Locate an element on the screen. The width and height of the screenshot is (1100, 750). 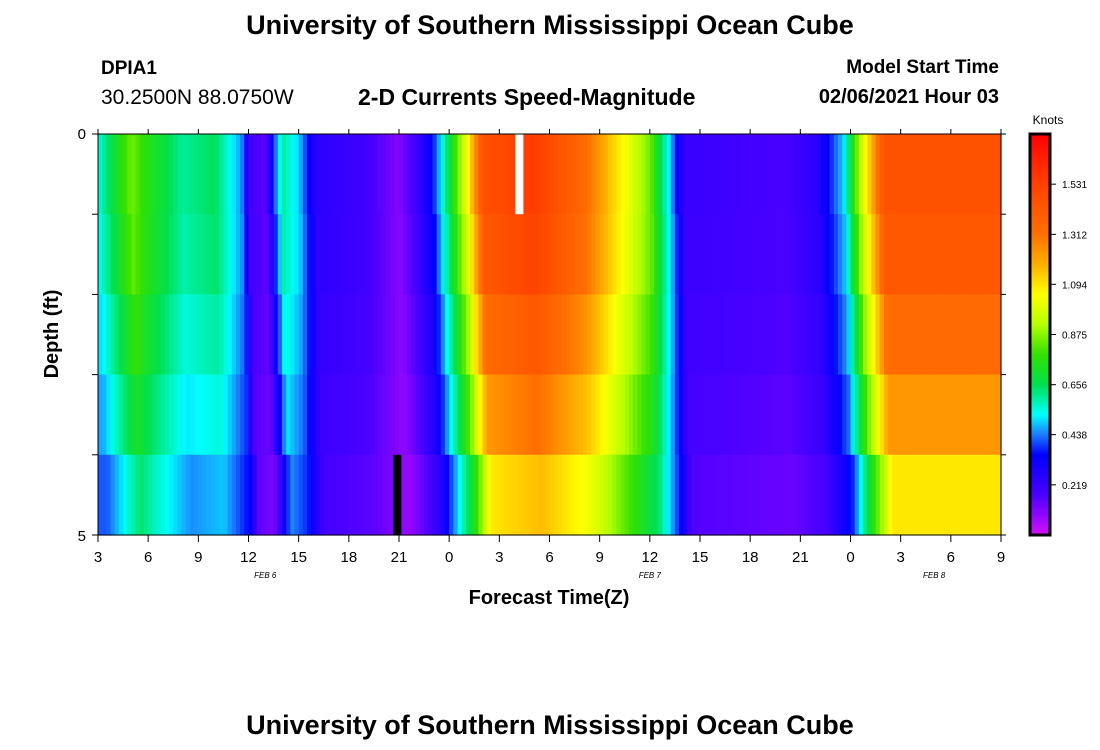
chart-subtitle: 2-D Currents Speed-Magnitude is located at coordinates (527, 97).